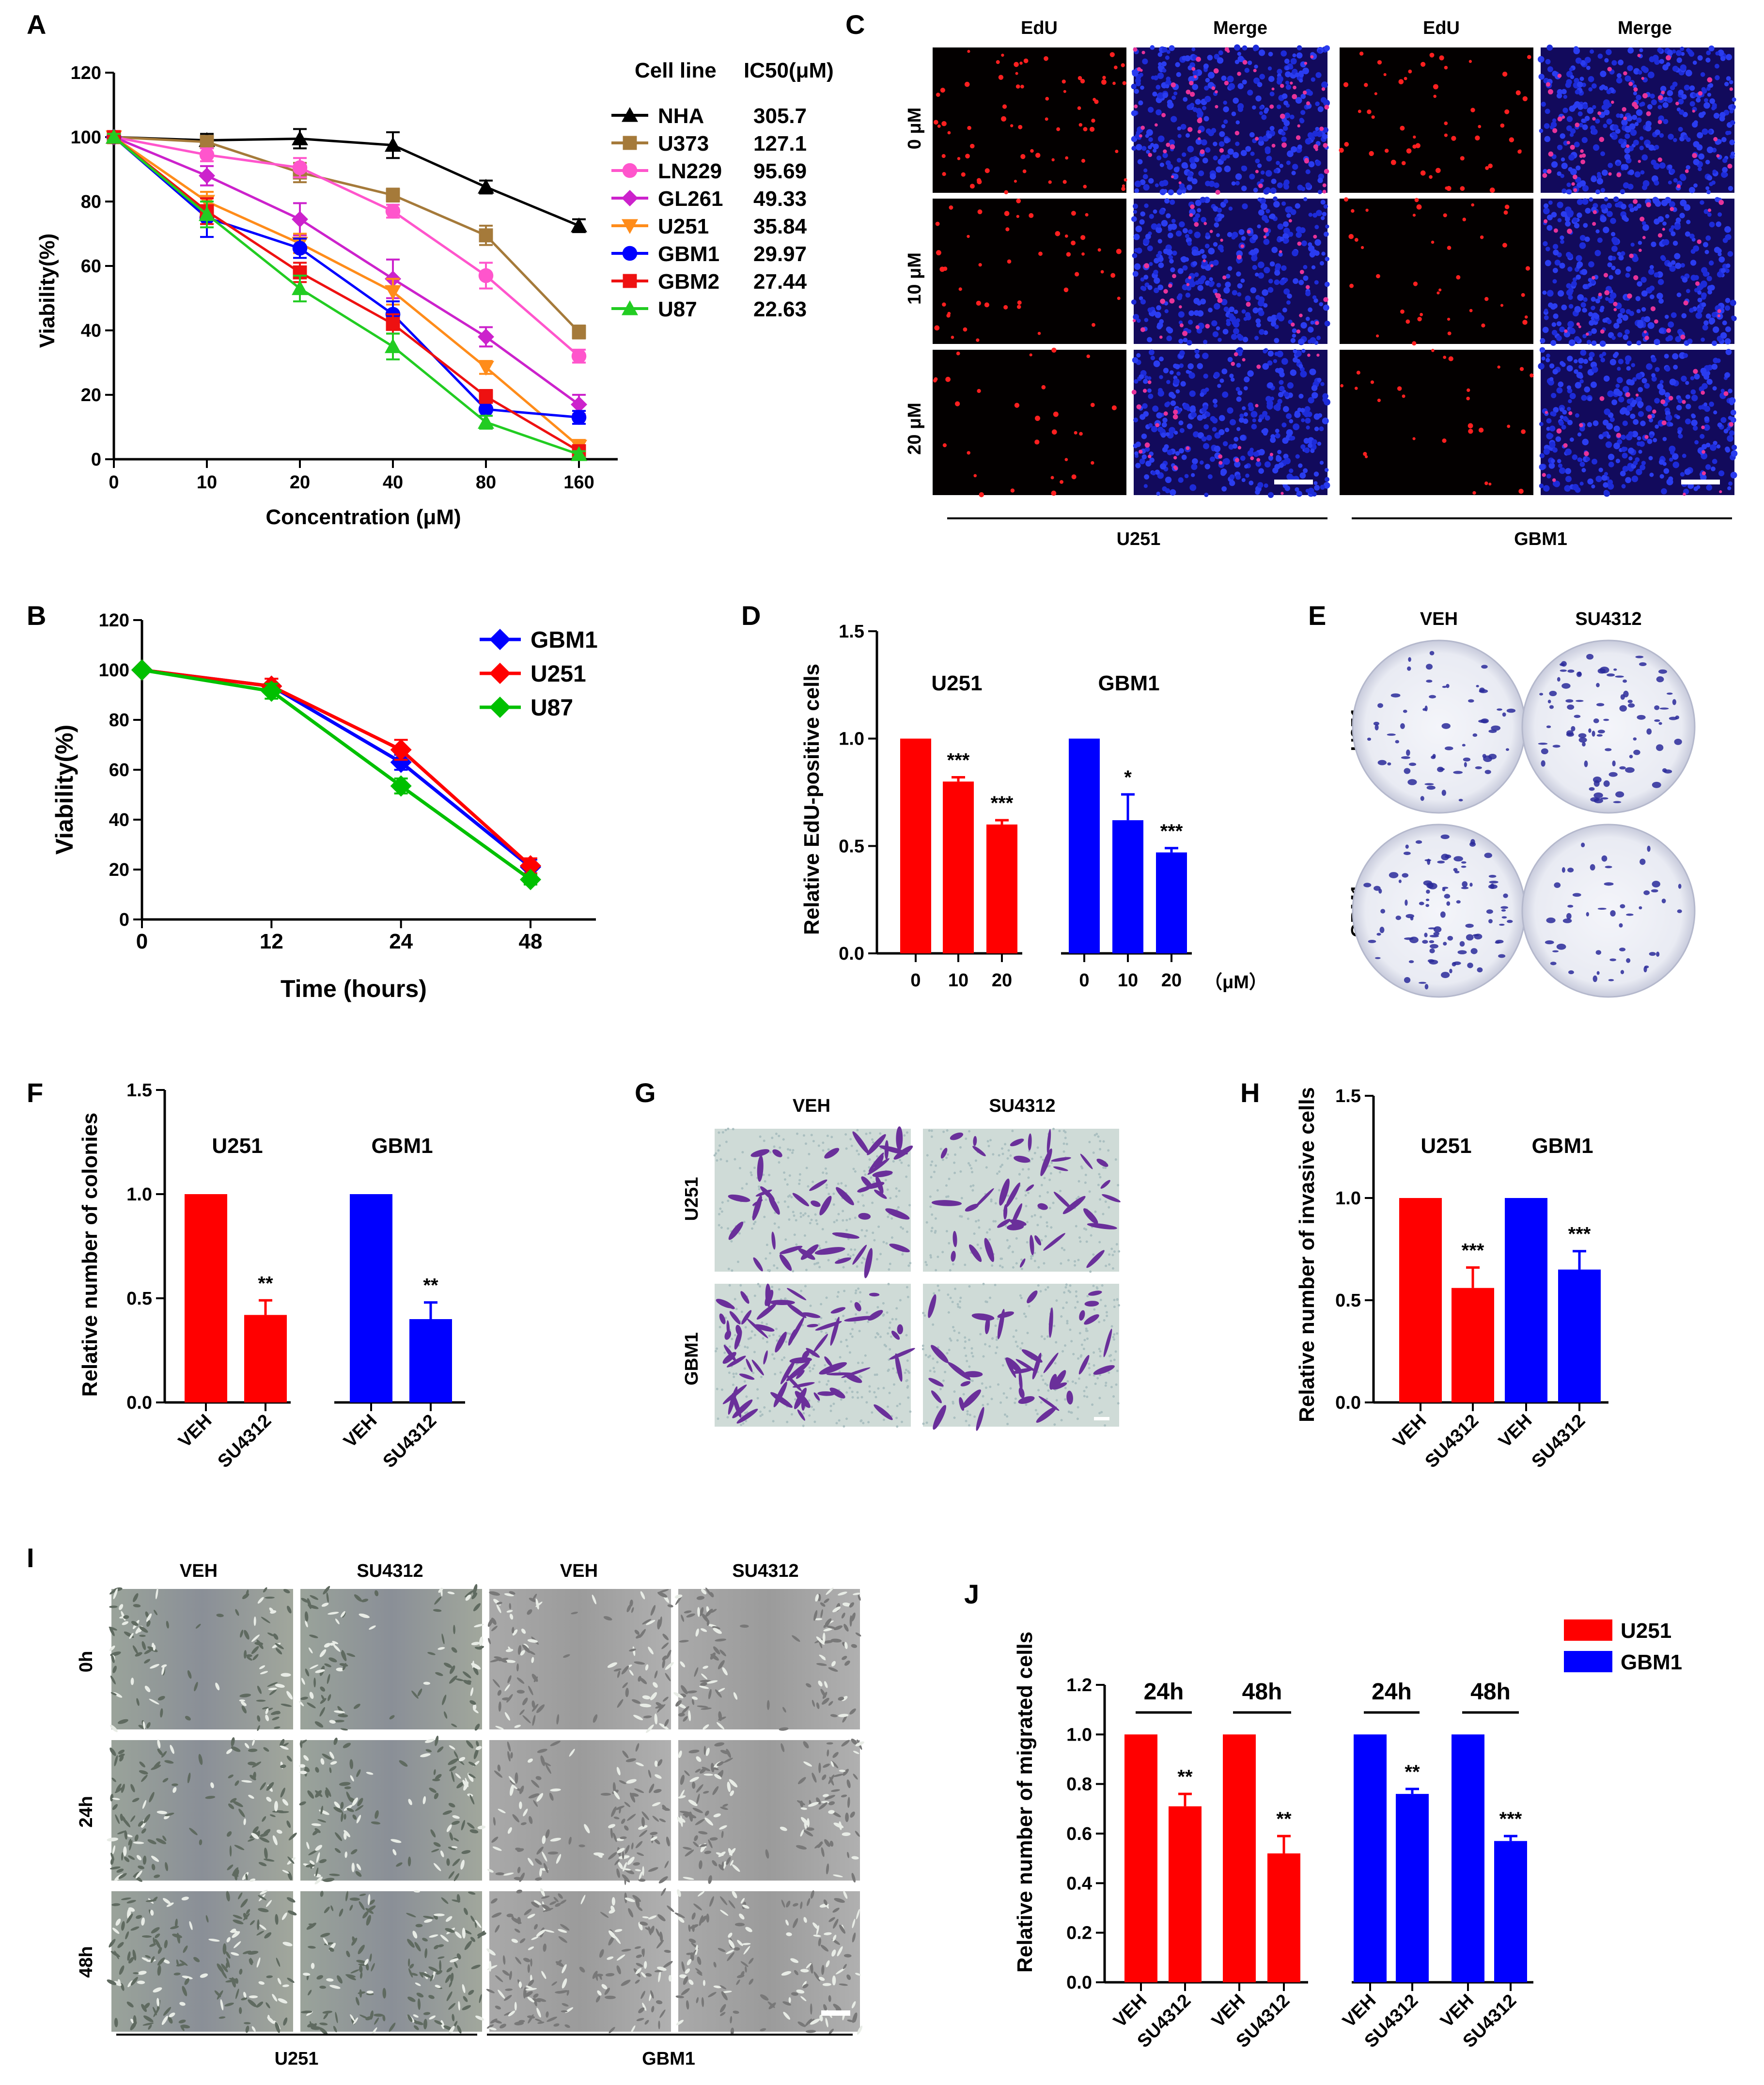 The height and width of the screenshot is (2085, 1764). I want to click on chart-a-ytick-label-5: 100, so click(86, 137).